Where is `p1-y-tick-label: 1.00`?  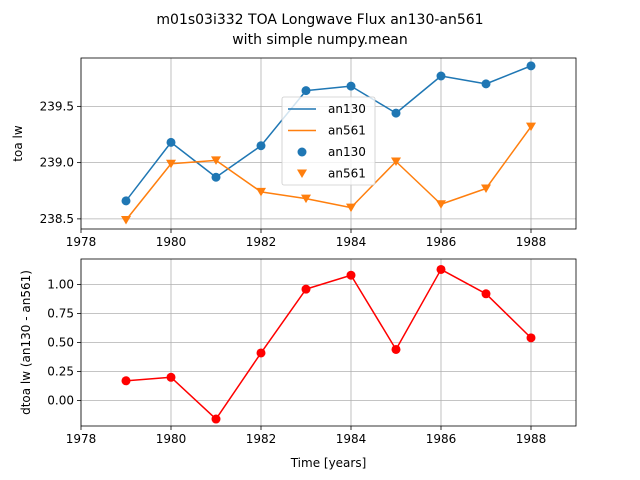 p1-y-tick-label: 1.00 is located at coordinates (60, 285).